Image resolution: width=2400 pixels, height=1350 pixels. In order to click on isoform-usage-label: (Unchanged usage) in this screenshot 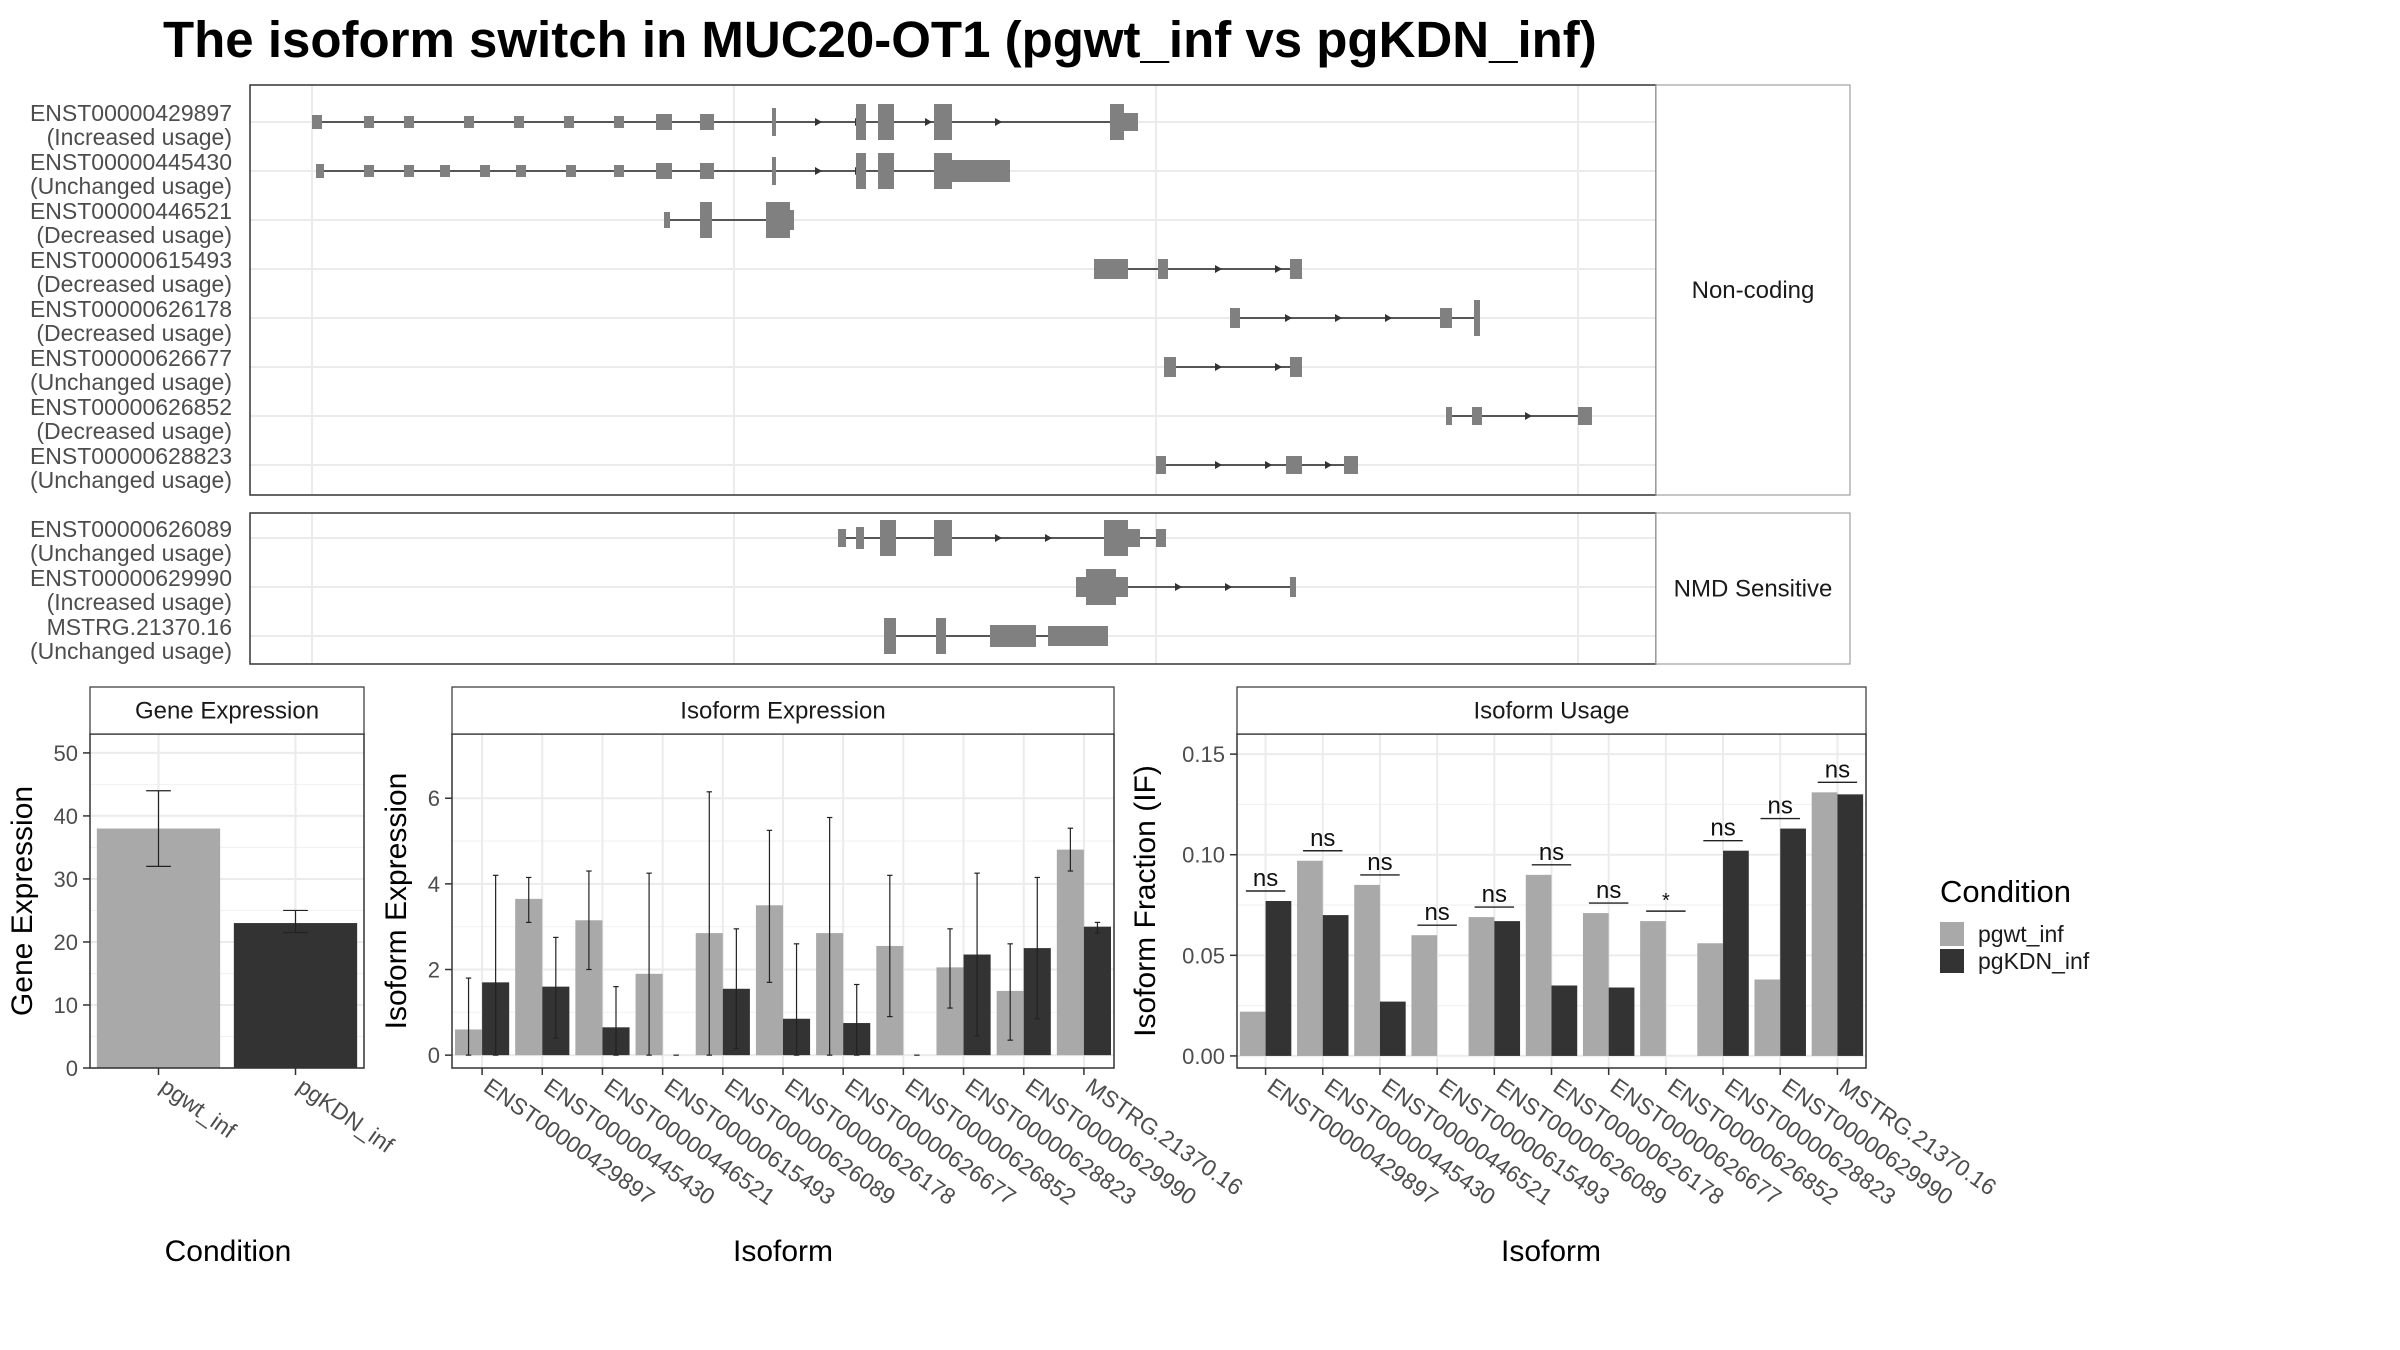, I will do `click(131, 382)`.